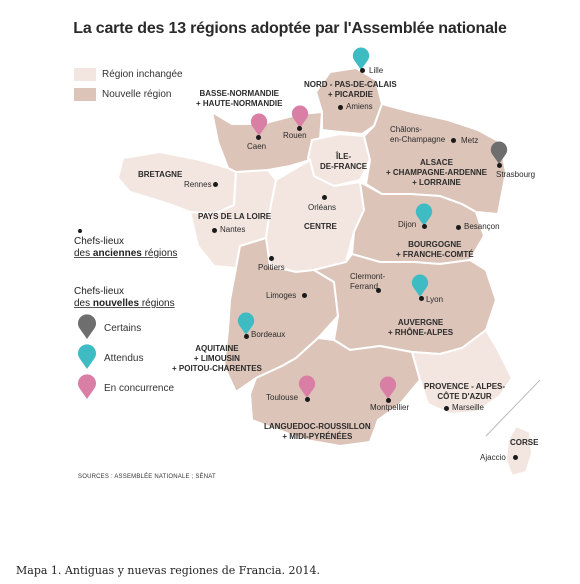  What do you see at coordinates (458, 227) in the screenshot?
I see `dot-besancon` at bounding box center [458, 227].